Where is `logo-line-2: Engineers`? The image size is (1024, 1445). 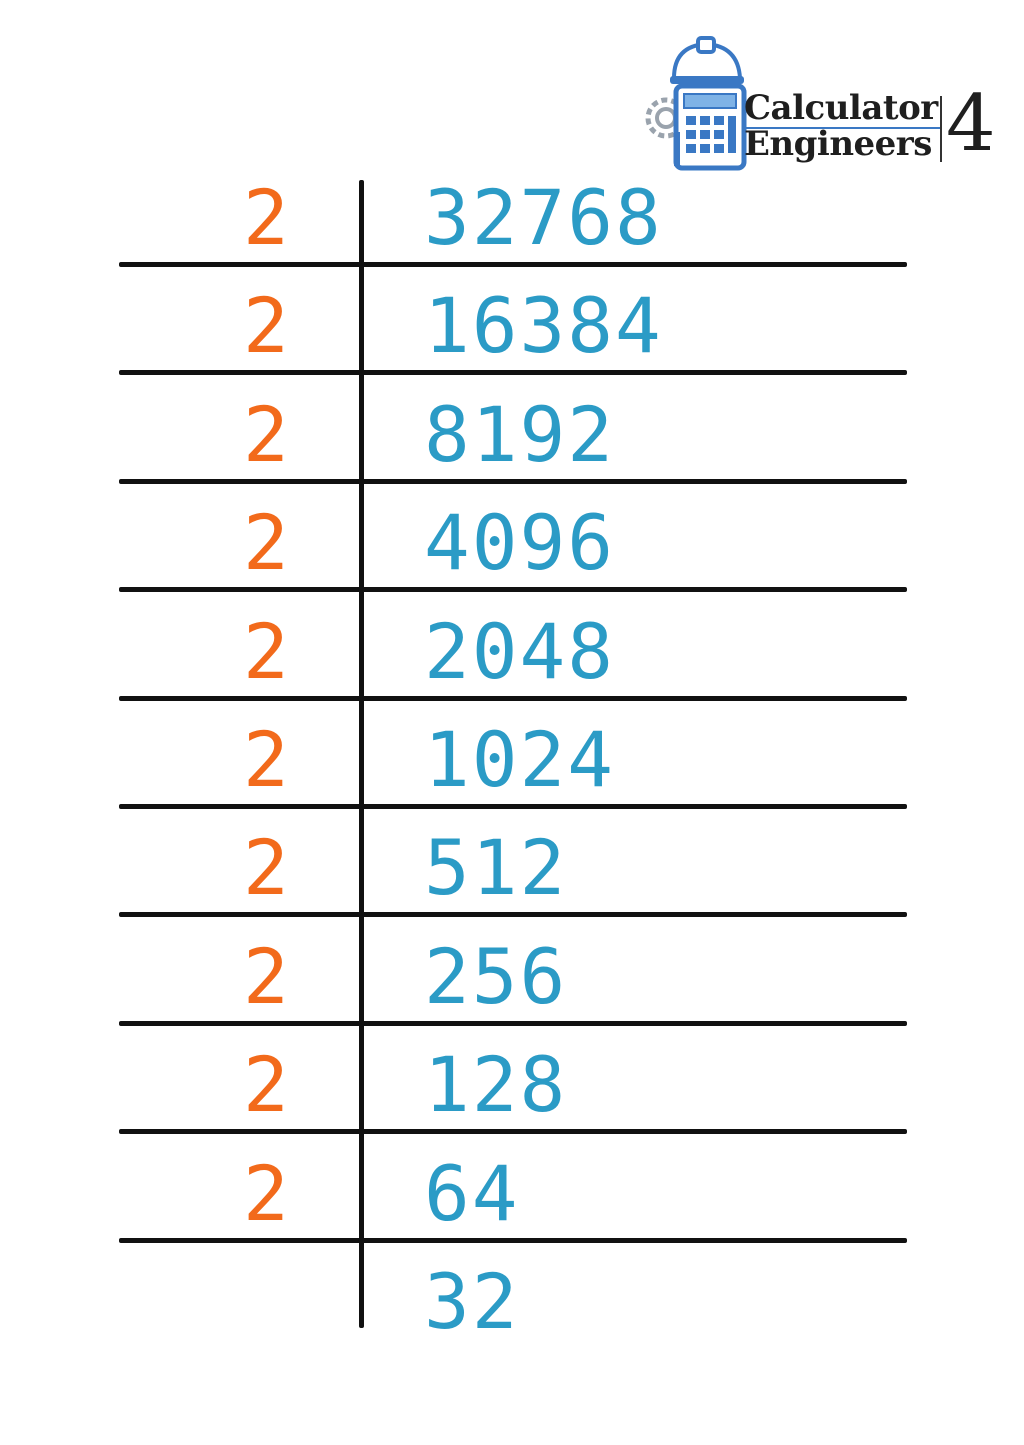
logo-line-2: Engineers is located at coordinates (838, 144).